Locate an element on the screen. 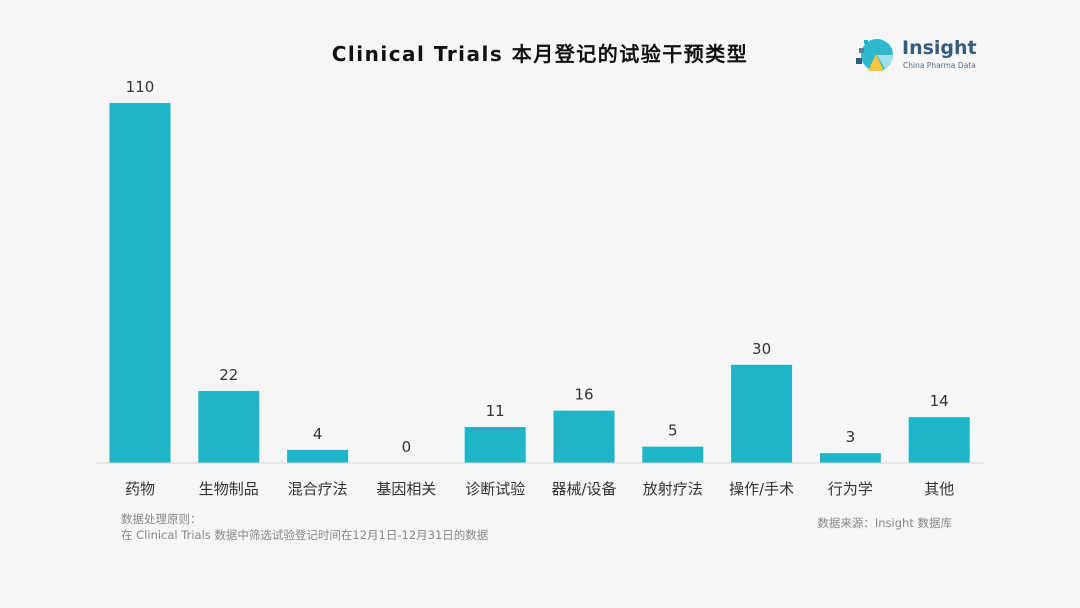 The height and width of the screenshot is (608, 1080). category-label-8: 行为学 is located at coordinates (850, 489).